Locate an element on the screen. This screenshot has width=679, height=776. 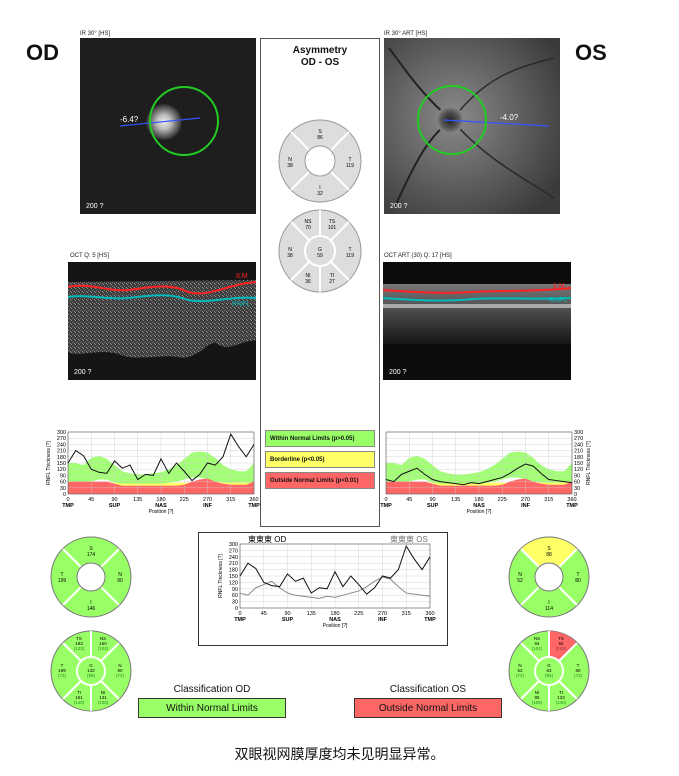
os-sect-ti-ref: (140) is located at coordinates (561, 702).